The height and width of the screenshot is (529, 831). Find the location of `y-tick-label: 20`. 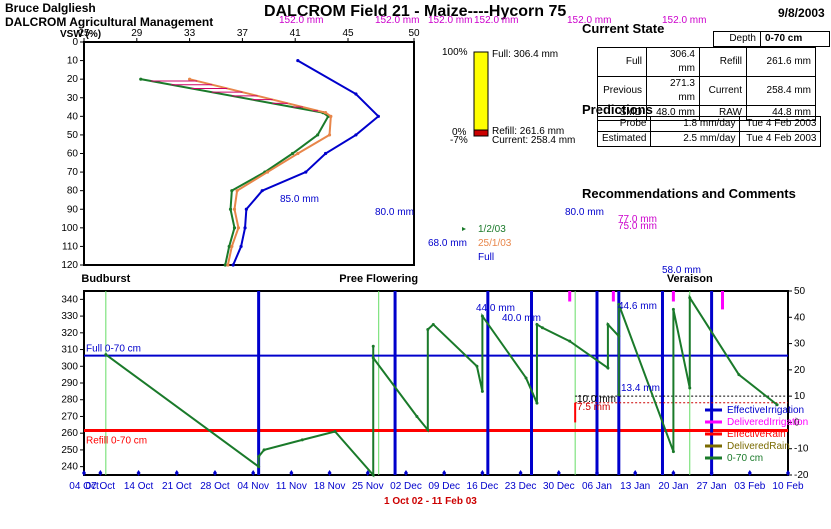

y-tick-label: 20 is located at coordinates (73, 79).